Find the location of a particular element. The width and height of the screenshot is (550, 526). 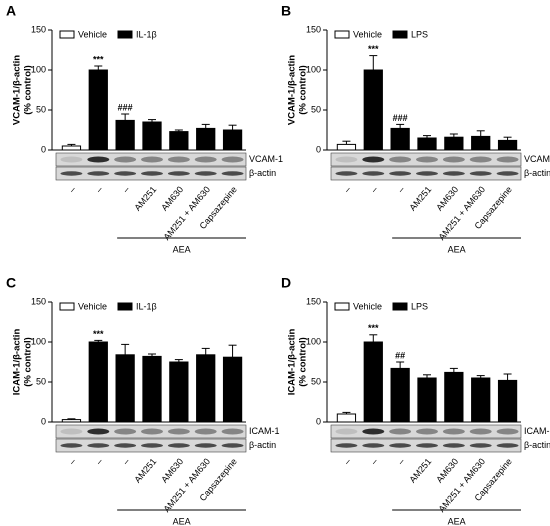

significance-label: *** is located at coordinates (373, 49).